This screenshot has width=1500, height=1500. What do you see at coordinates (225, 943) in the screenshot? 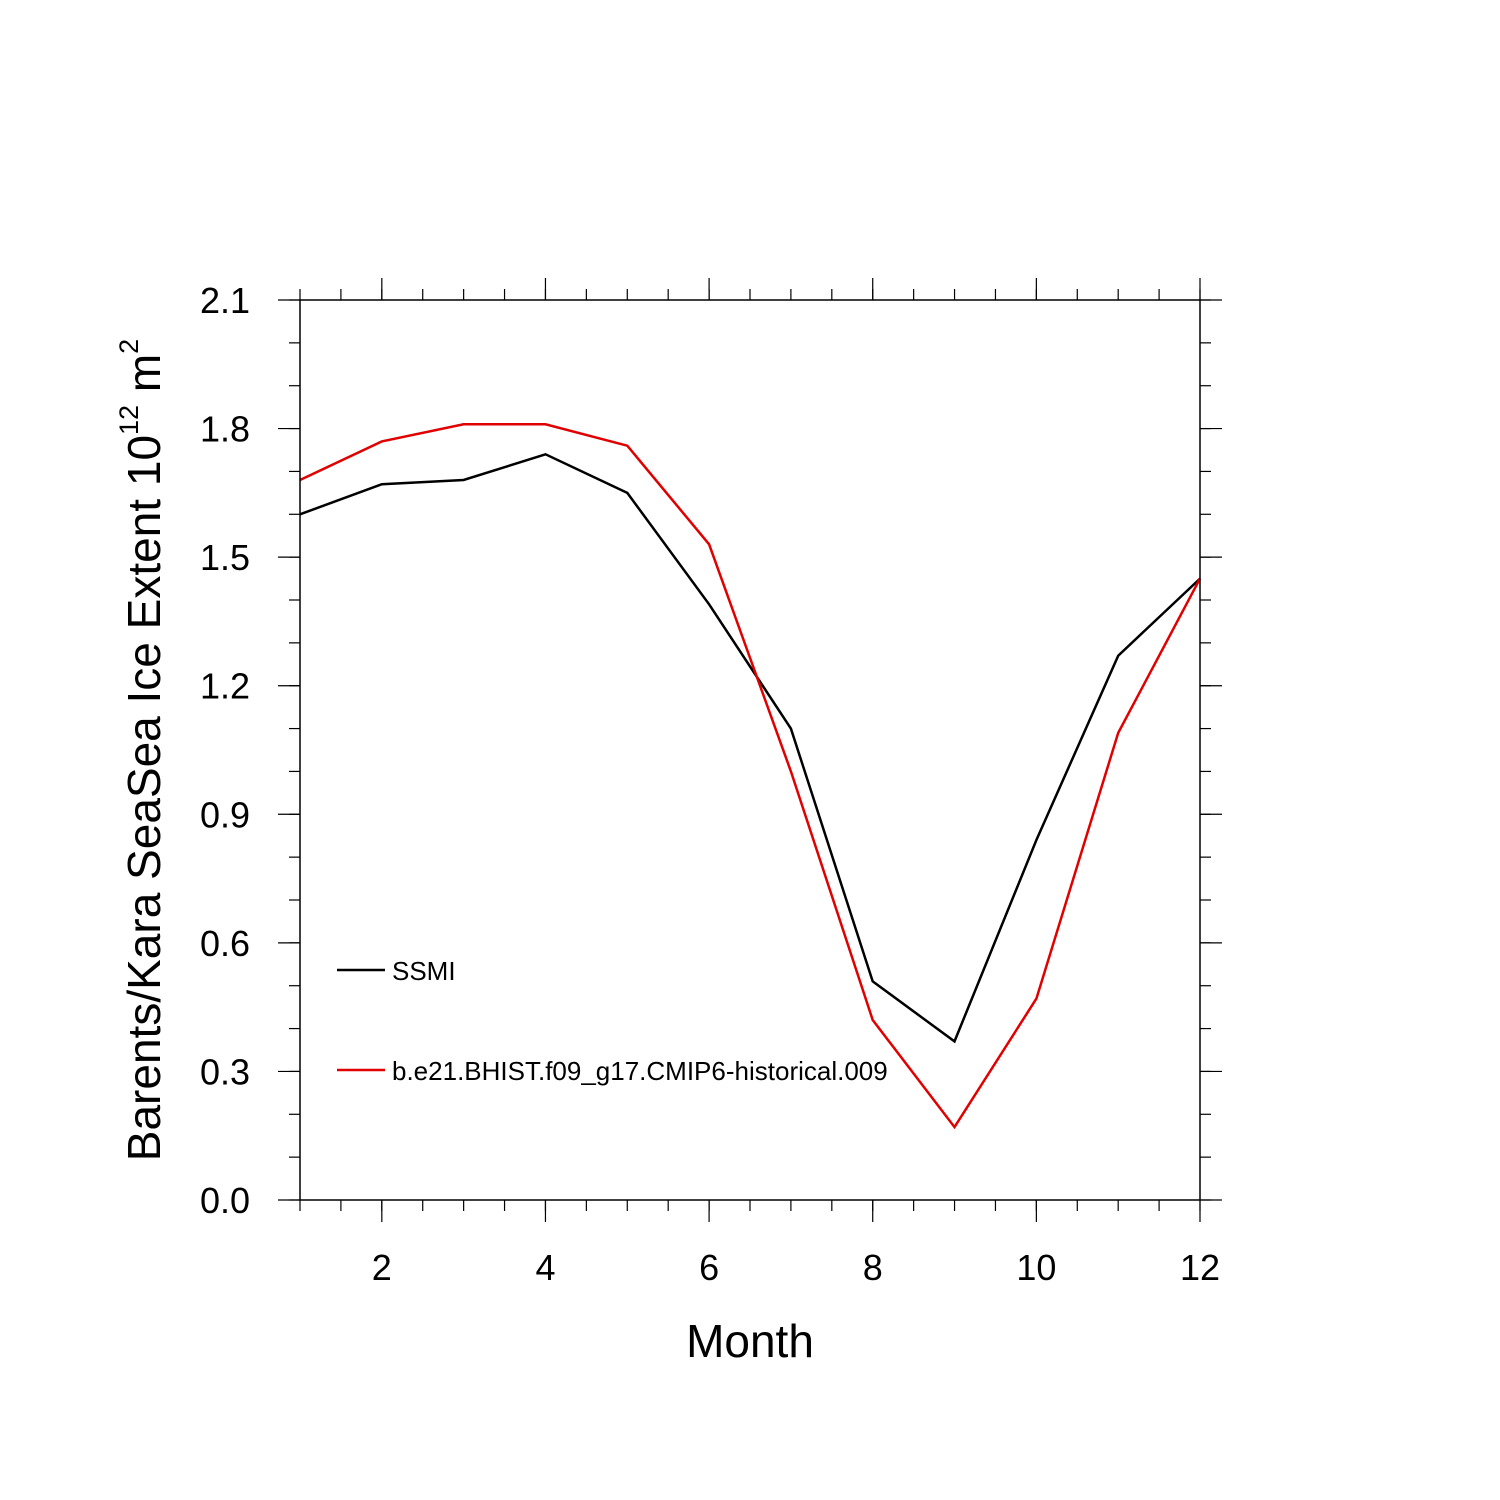
I see `y-tick-label: 0.6` at bounding box center [225, 943].